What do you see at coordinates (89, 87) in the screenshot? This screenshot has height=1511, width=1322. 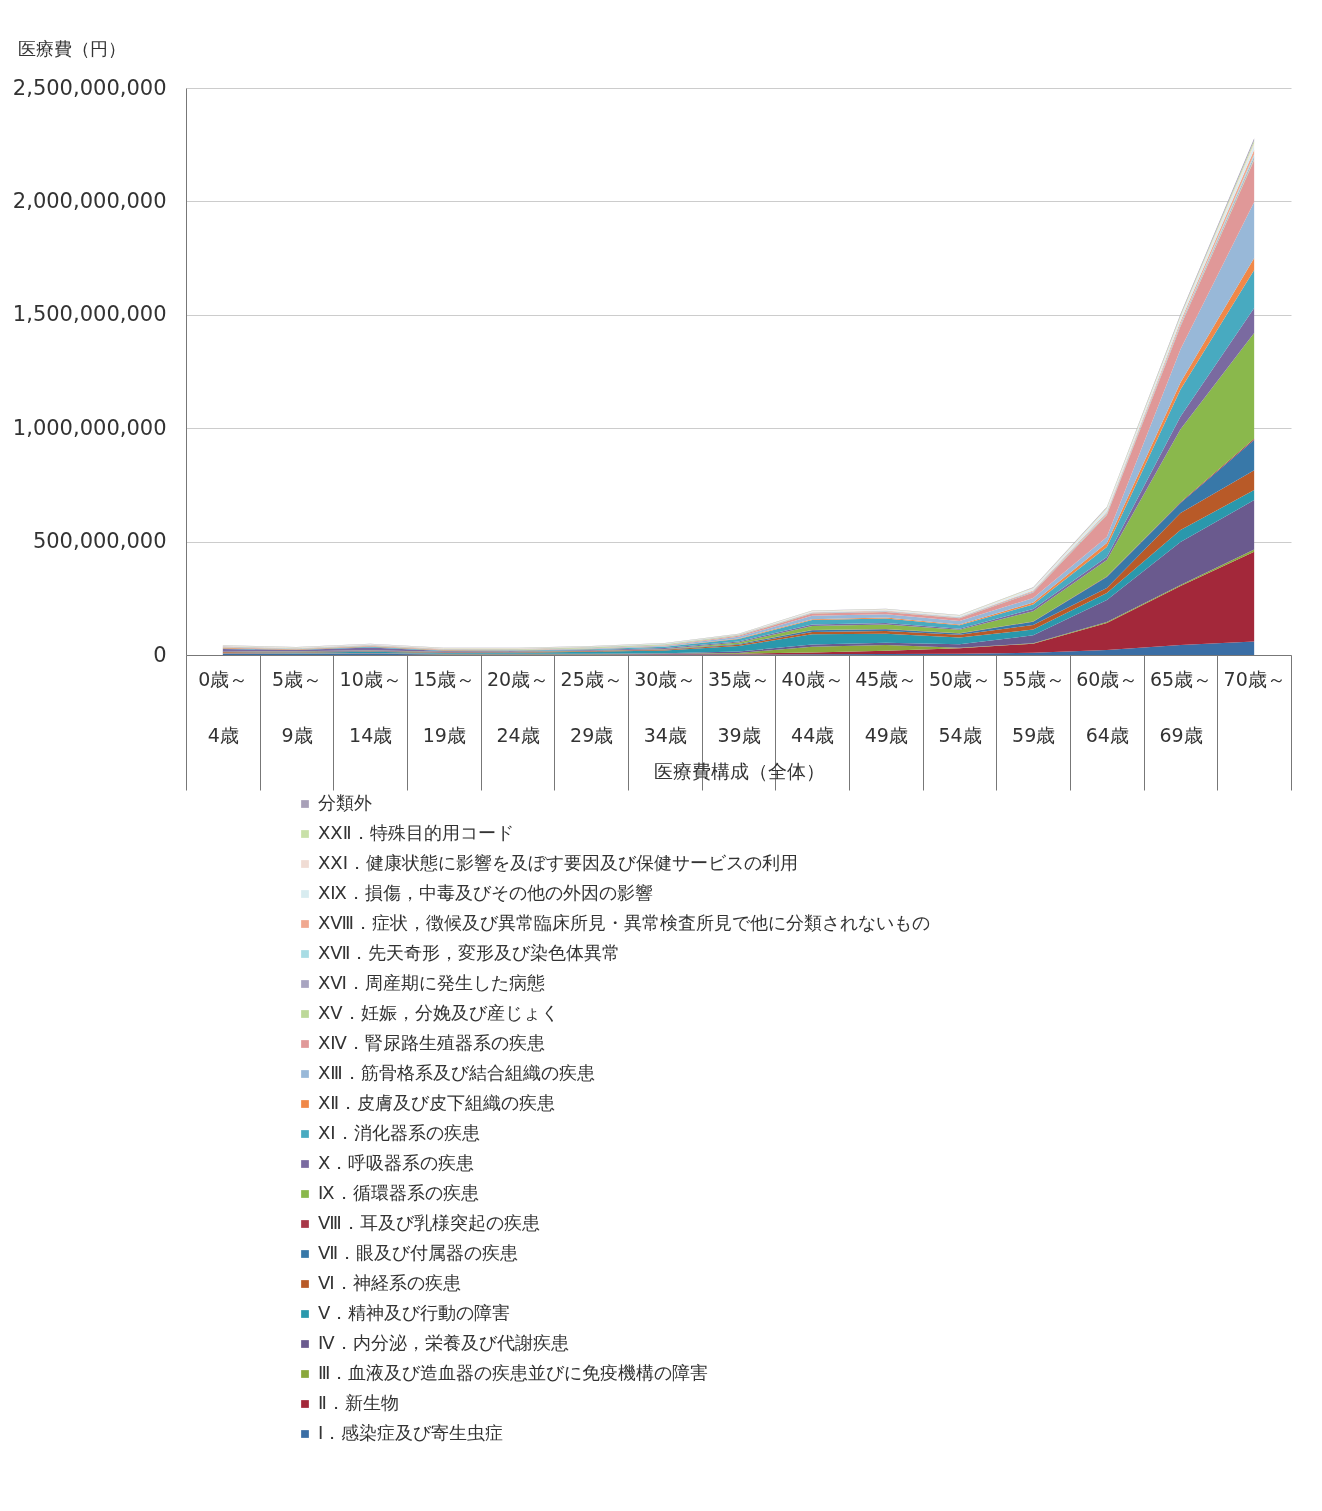 I see `y-tick-label: 2,500,000,000` at bounding box center [89, 87].